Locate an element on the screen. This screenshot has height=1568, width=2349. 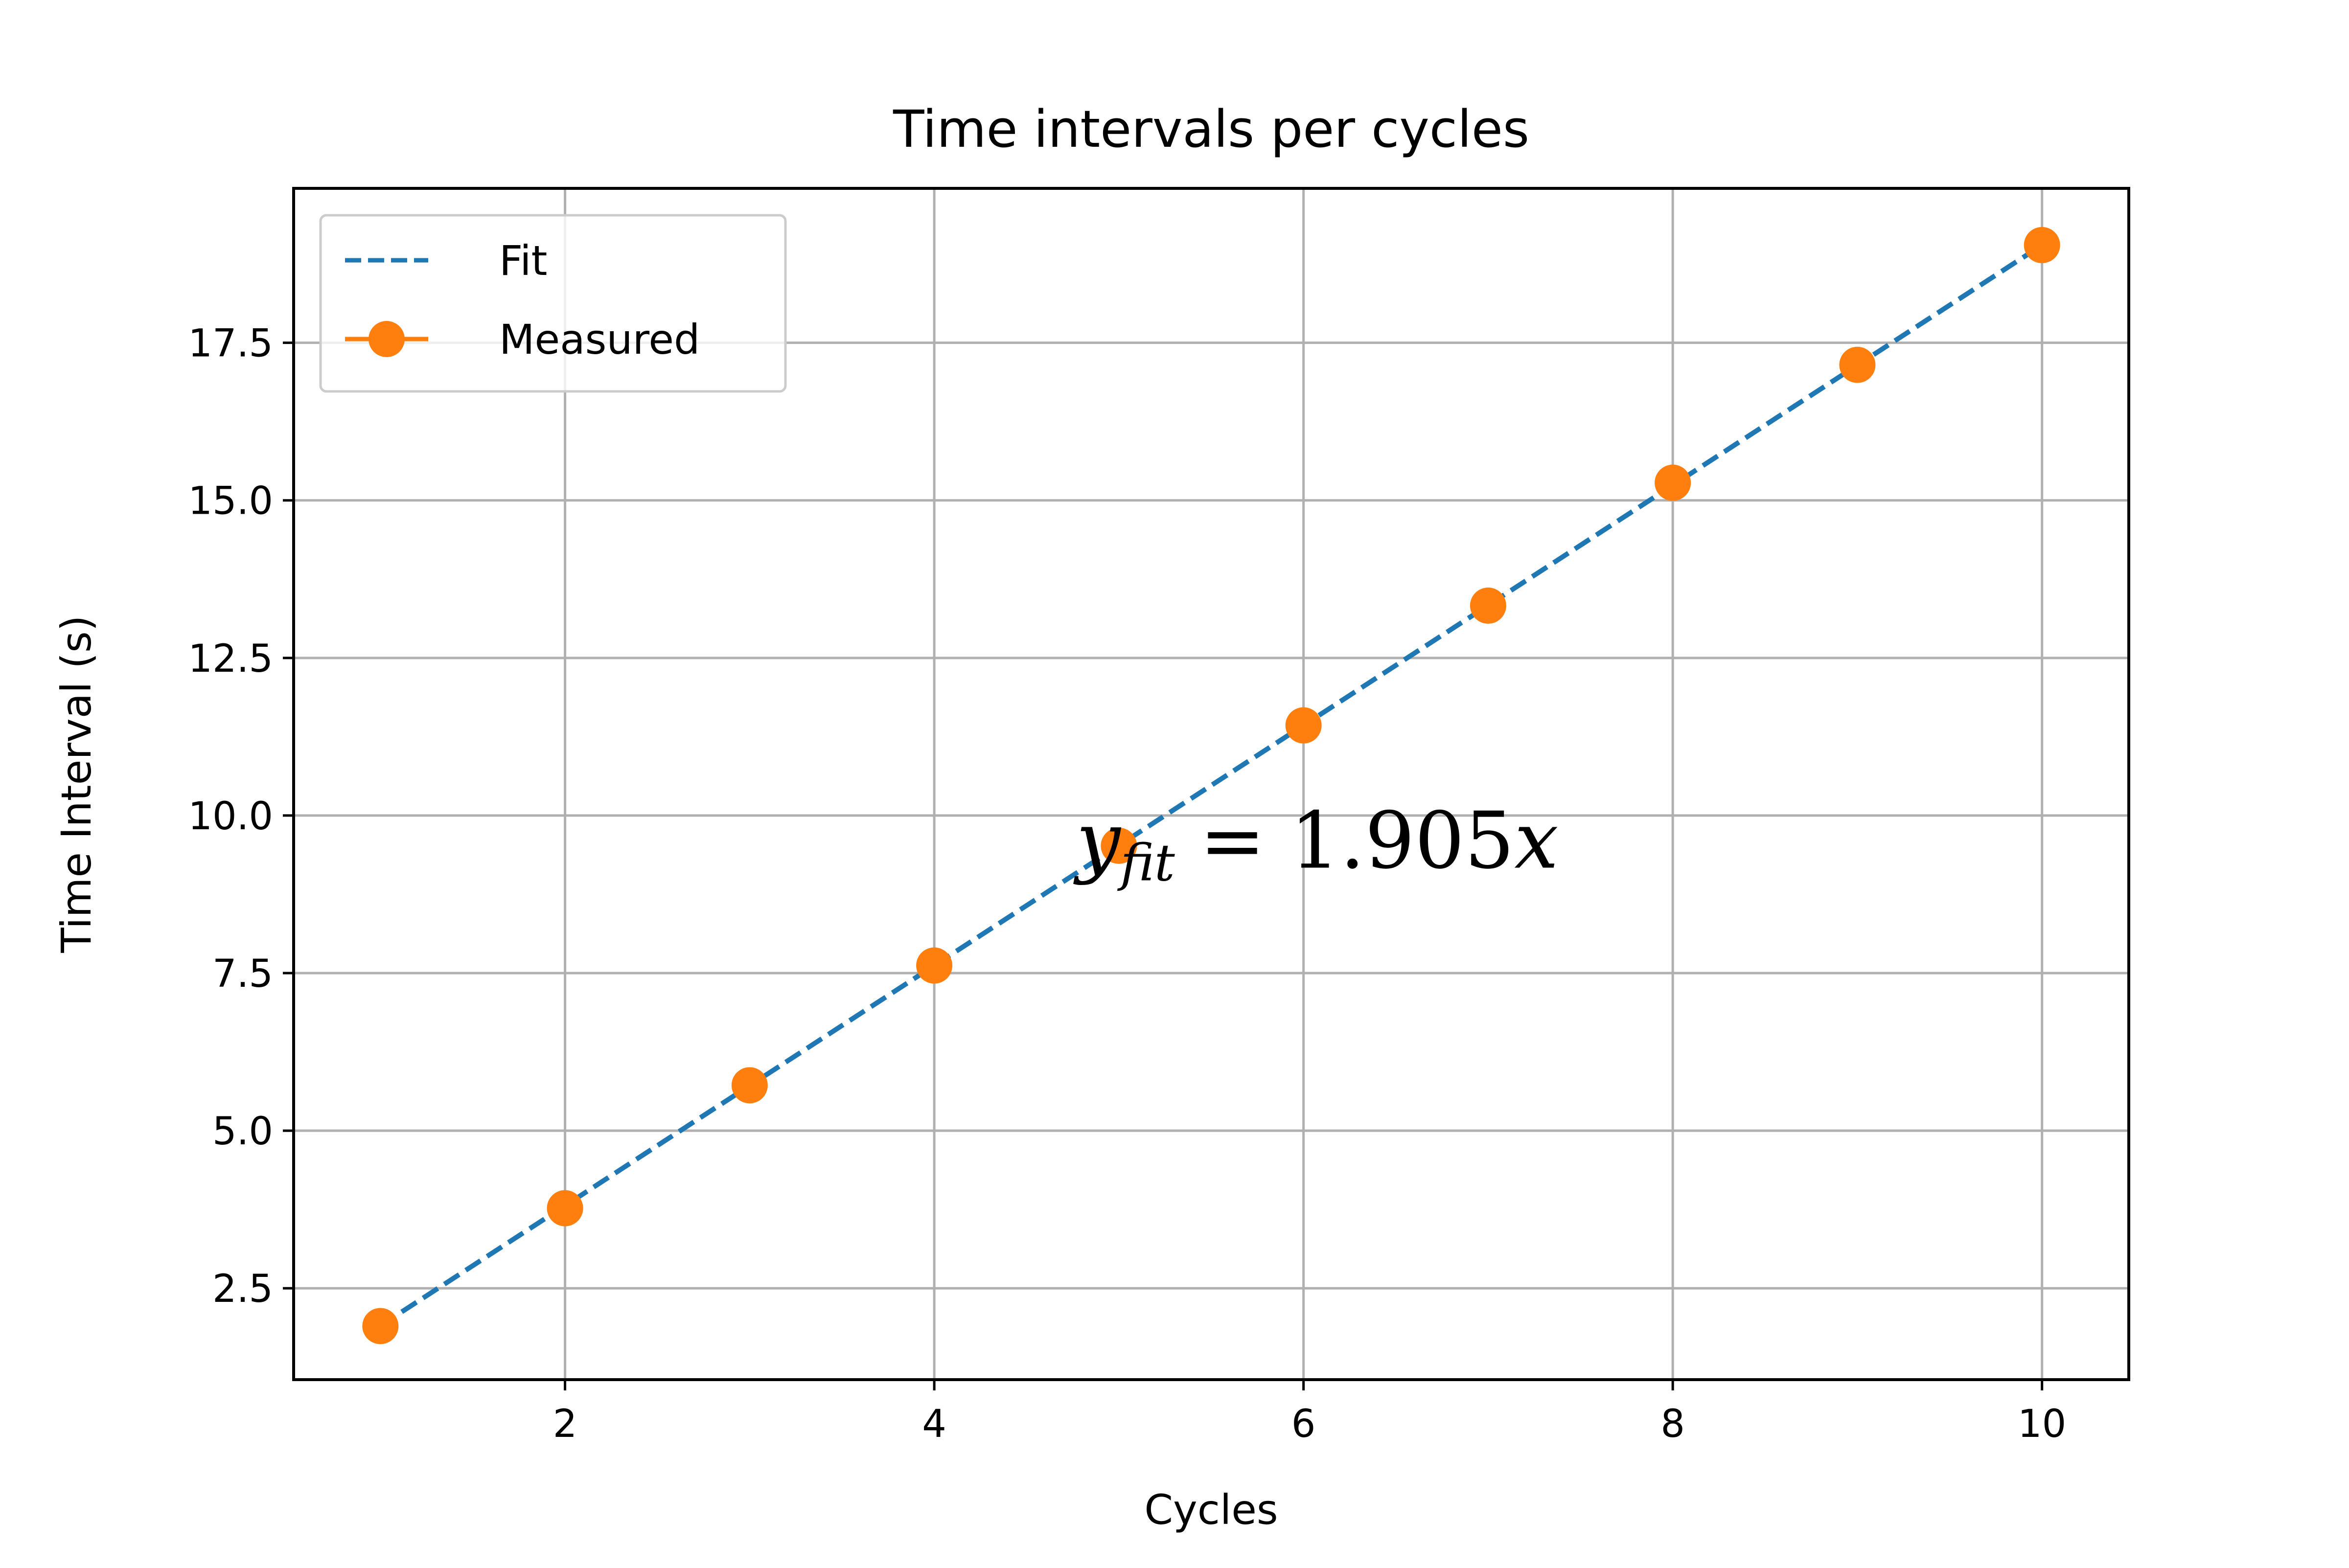
legend: Fit Measured is located at coordinates (553, 304).